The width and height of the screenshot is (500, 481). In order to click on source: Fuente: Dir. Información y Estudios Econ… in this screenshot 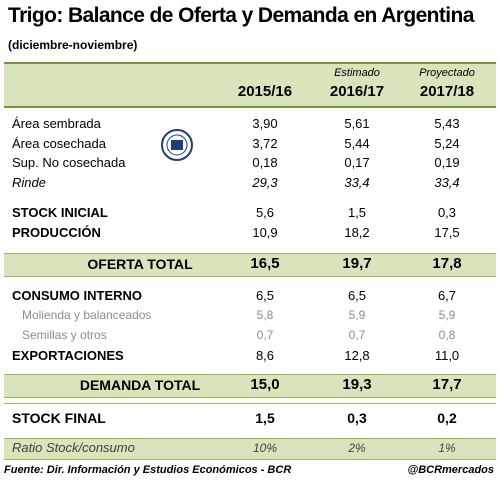, I will do `click(148, 470)`.